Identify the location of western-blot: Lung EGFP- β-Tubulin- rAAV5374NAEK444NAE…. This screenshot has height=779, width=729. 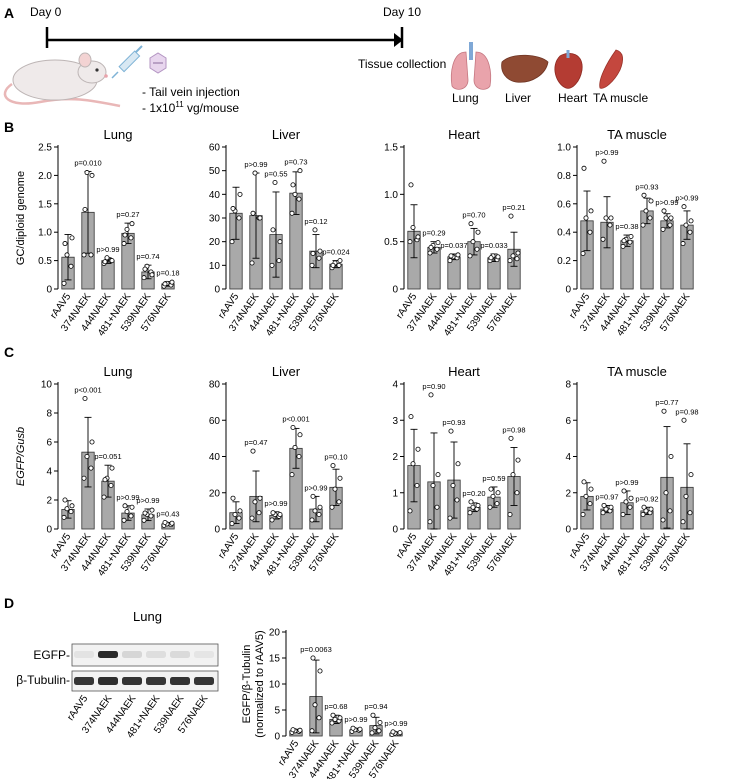
(117, 674).